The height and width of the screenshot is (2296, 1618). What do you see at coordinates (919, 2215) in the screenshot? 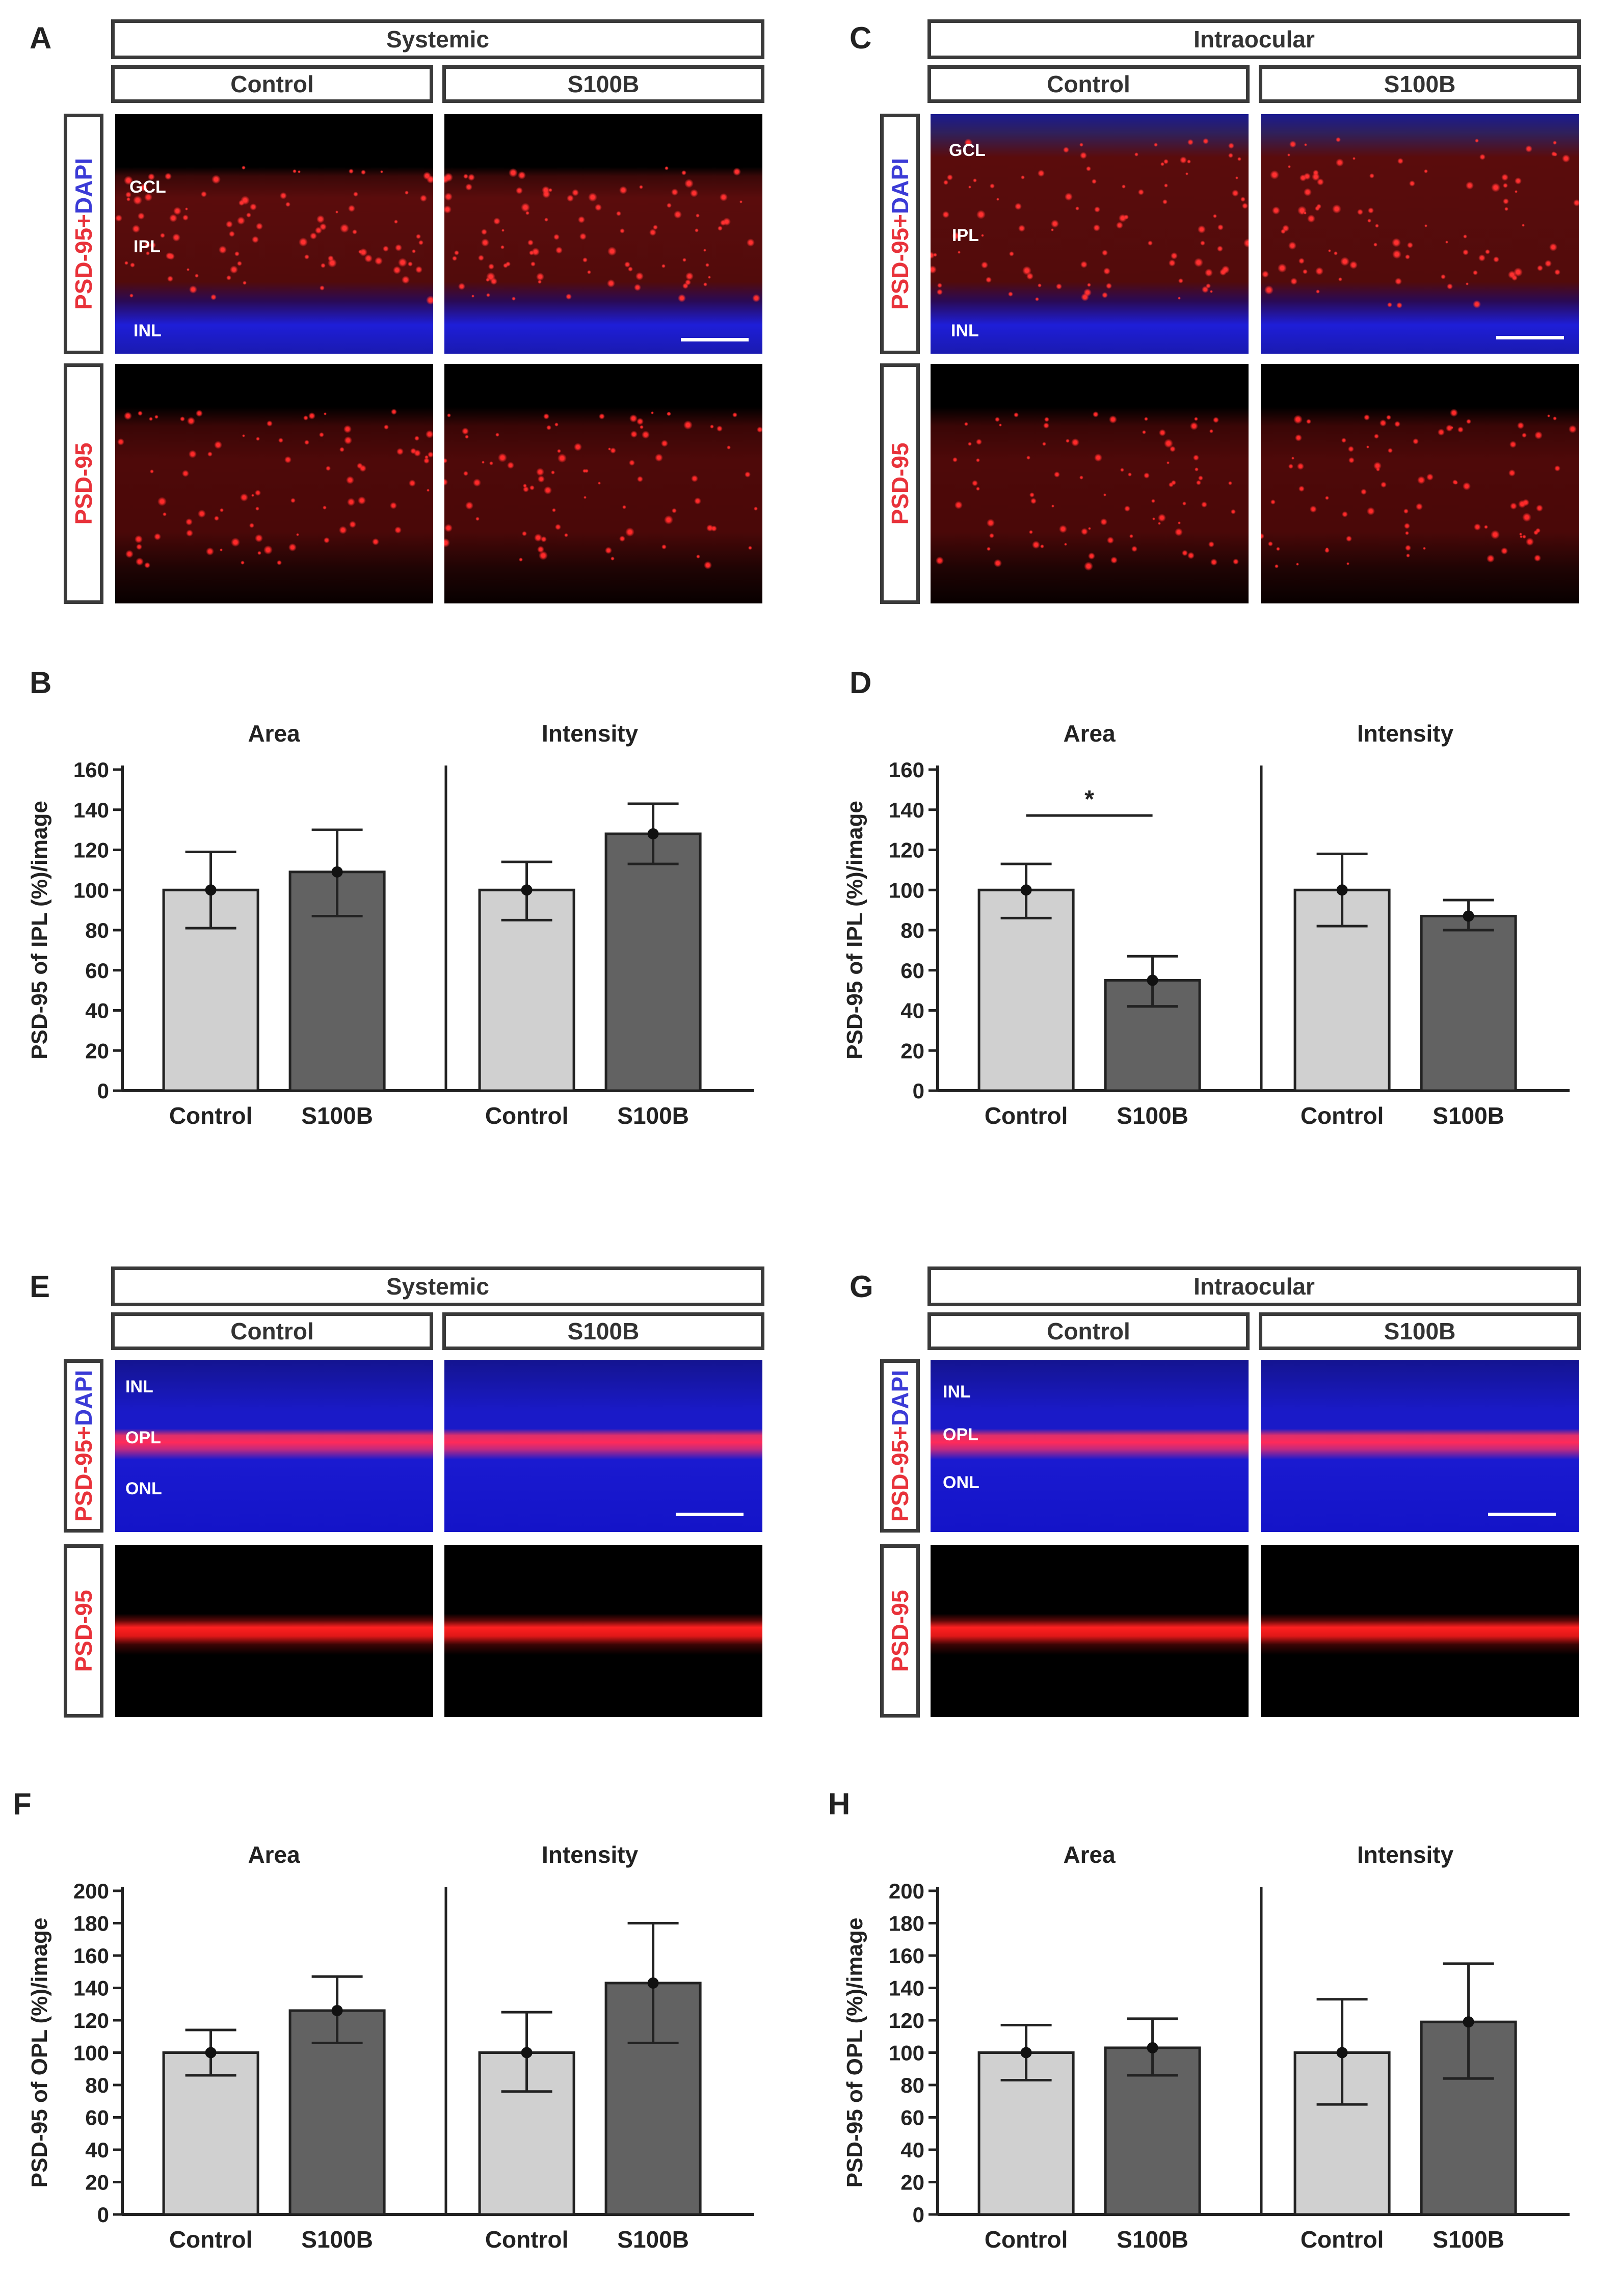
I see `y-tick-label: 0` at bounding box center [919, 2215].